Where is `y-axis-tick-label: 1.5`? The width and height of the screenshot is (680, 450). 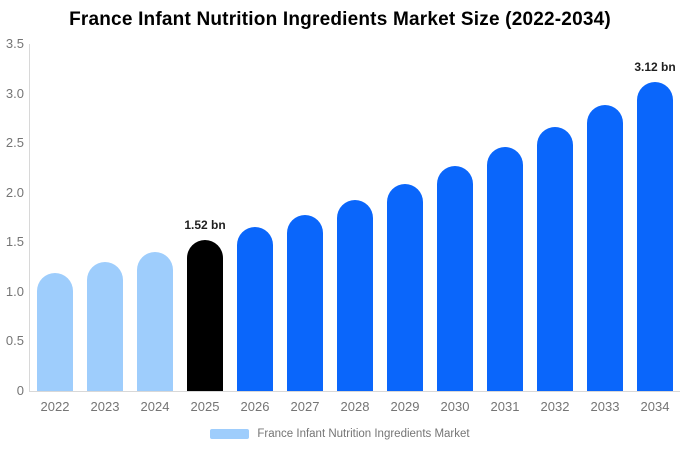 y-axis-tick-label: 1.5 is located at coordinates (14, 242).